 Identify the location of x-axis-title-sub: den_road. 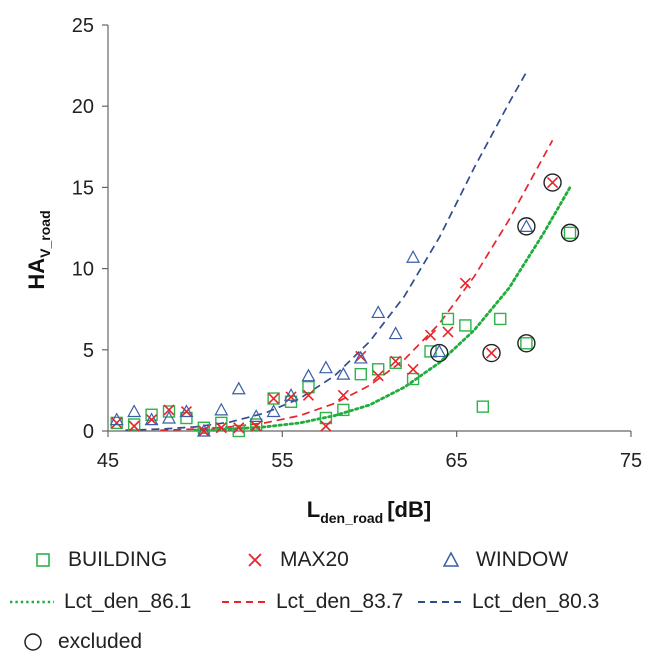
(351, 518).